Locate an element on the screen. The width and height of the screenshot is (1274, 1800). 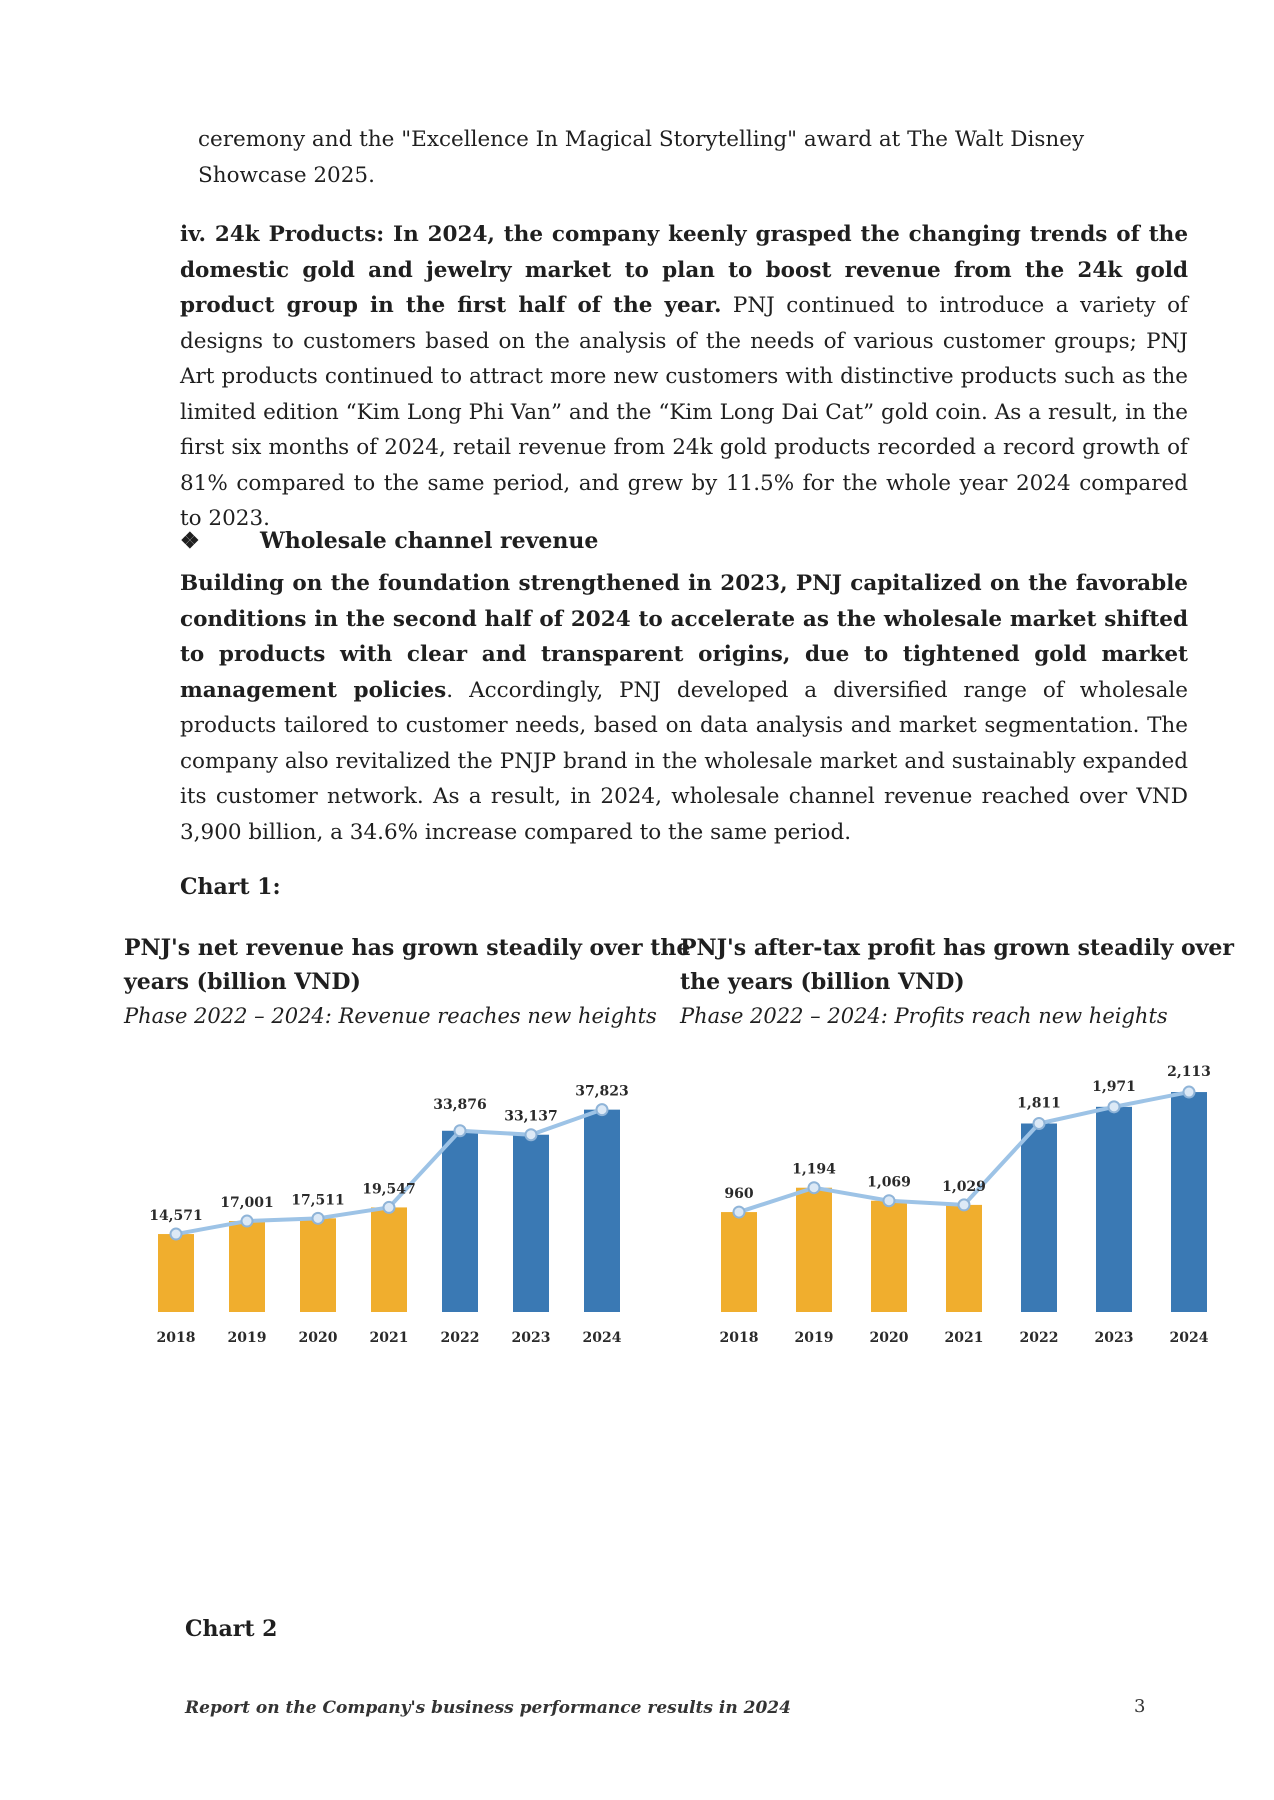
data-label-2022: 33,876 is located at coordinates (460, 1105).